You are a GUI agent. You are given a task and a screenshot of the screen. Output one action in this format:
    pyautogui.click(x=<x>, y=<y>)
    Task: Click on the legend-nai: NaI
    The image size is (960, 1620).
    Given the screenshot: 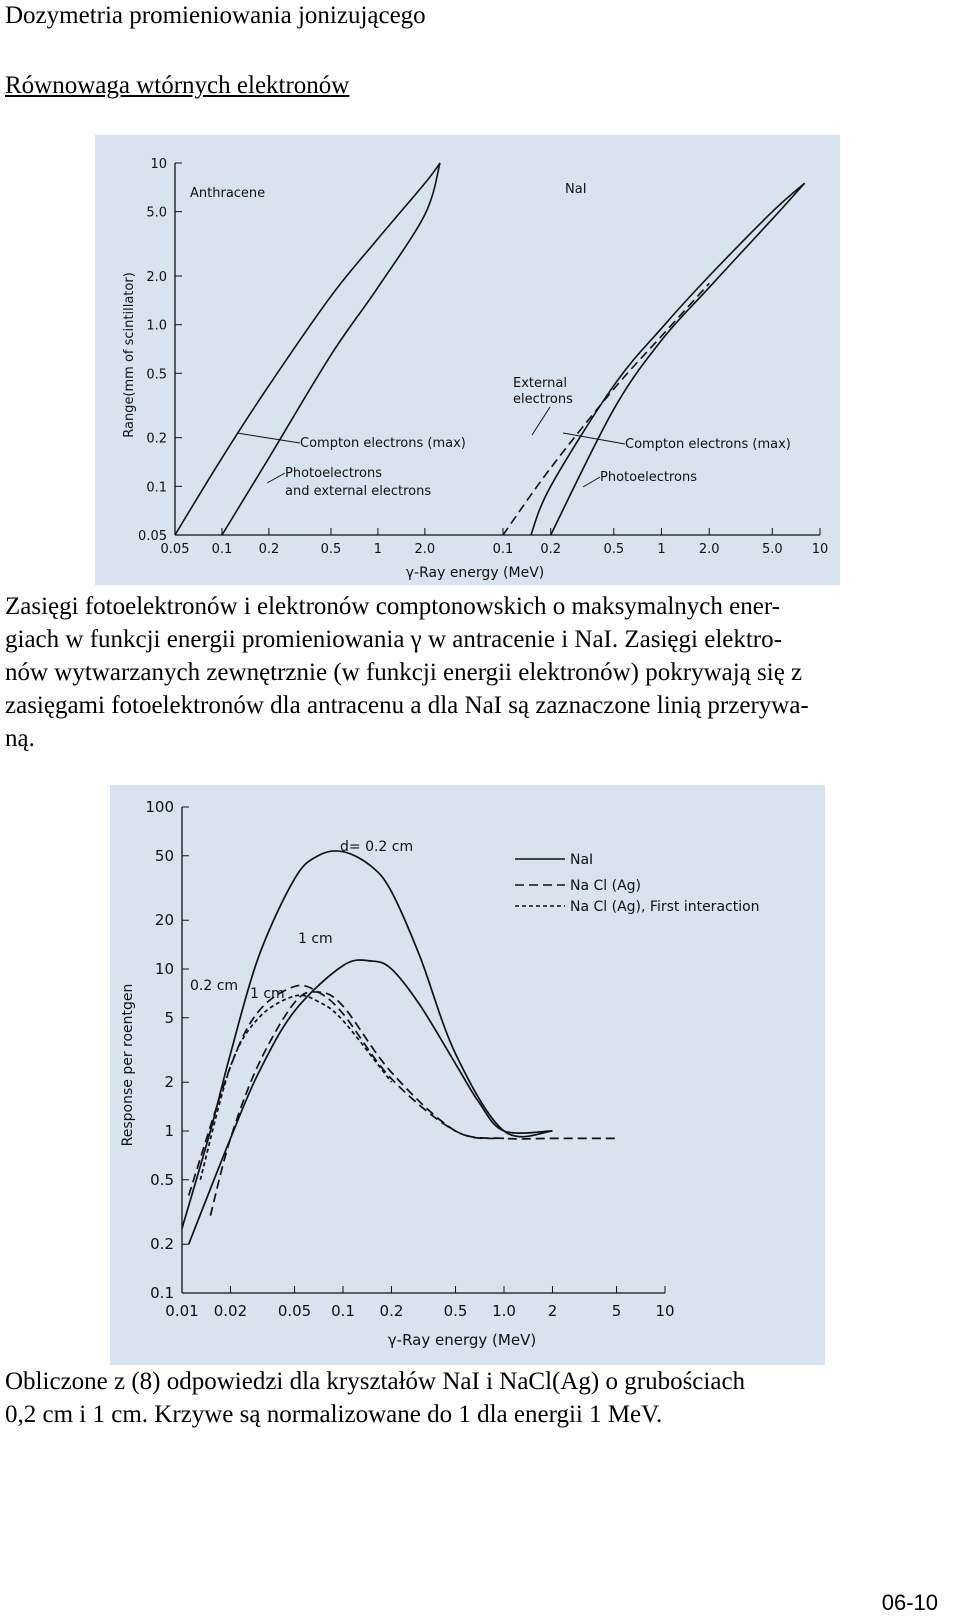 What is the action you would take?
    pyautogui.click(x=581, y=860)
    